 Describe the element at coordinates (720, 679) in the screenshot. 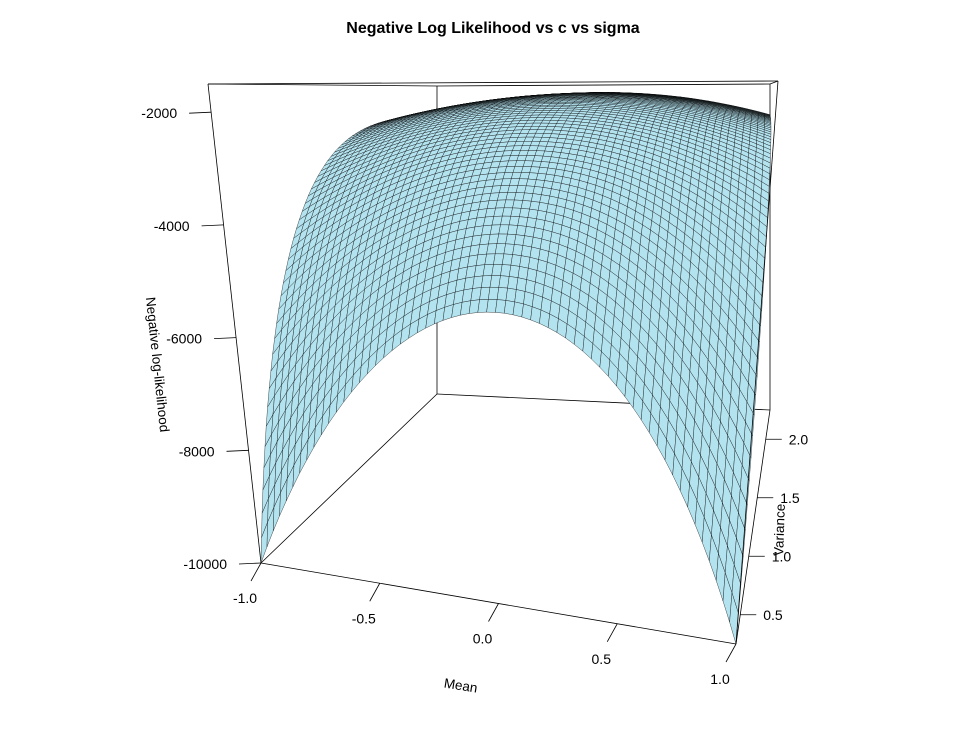

I see `x-tick-label: 1.0` at that location.